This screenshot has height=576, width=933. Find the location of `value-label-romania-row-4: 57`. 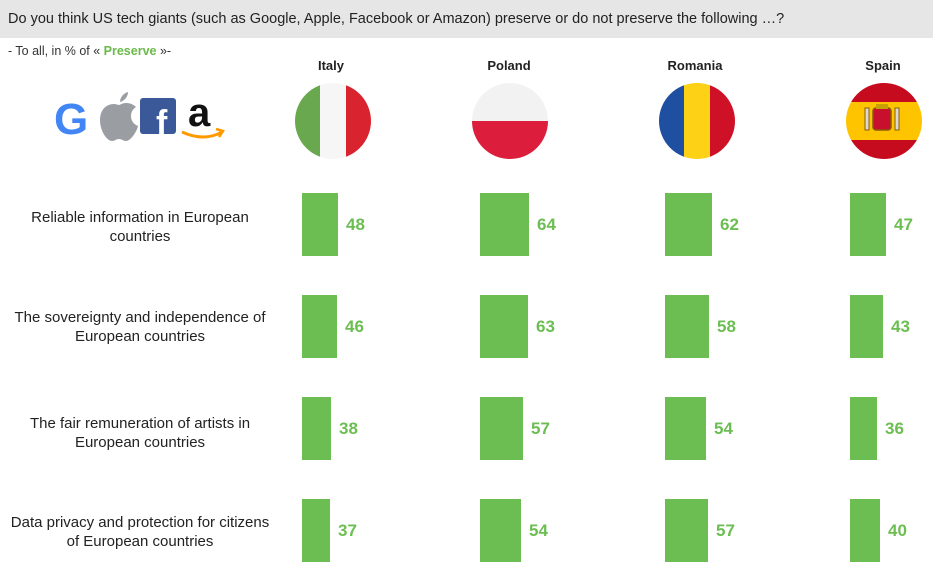

value-label-romania-row-4: 57 is located at coordinates (725, 530).